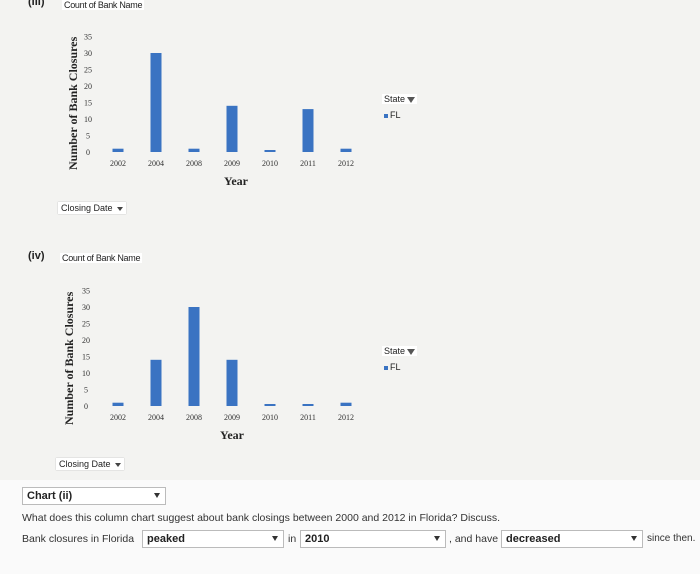 The image size is (700, 574). What do you see at coordinates (94, 496) in the screenshot?
I see `chart-select: Chart (ii)` at bounding box center [94, 496].